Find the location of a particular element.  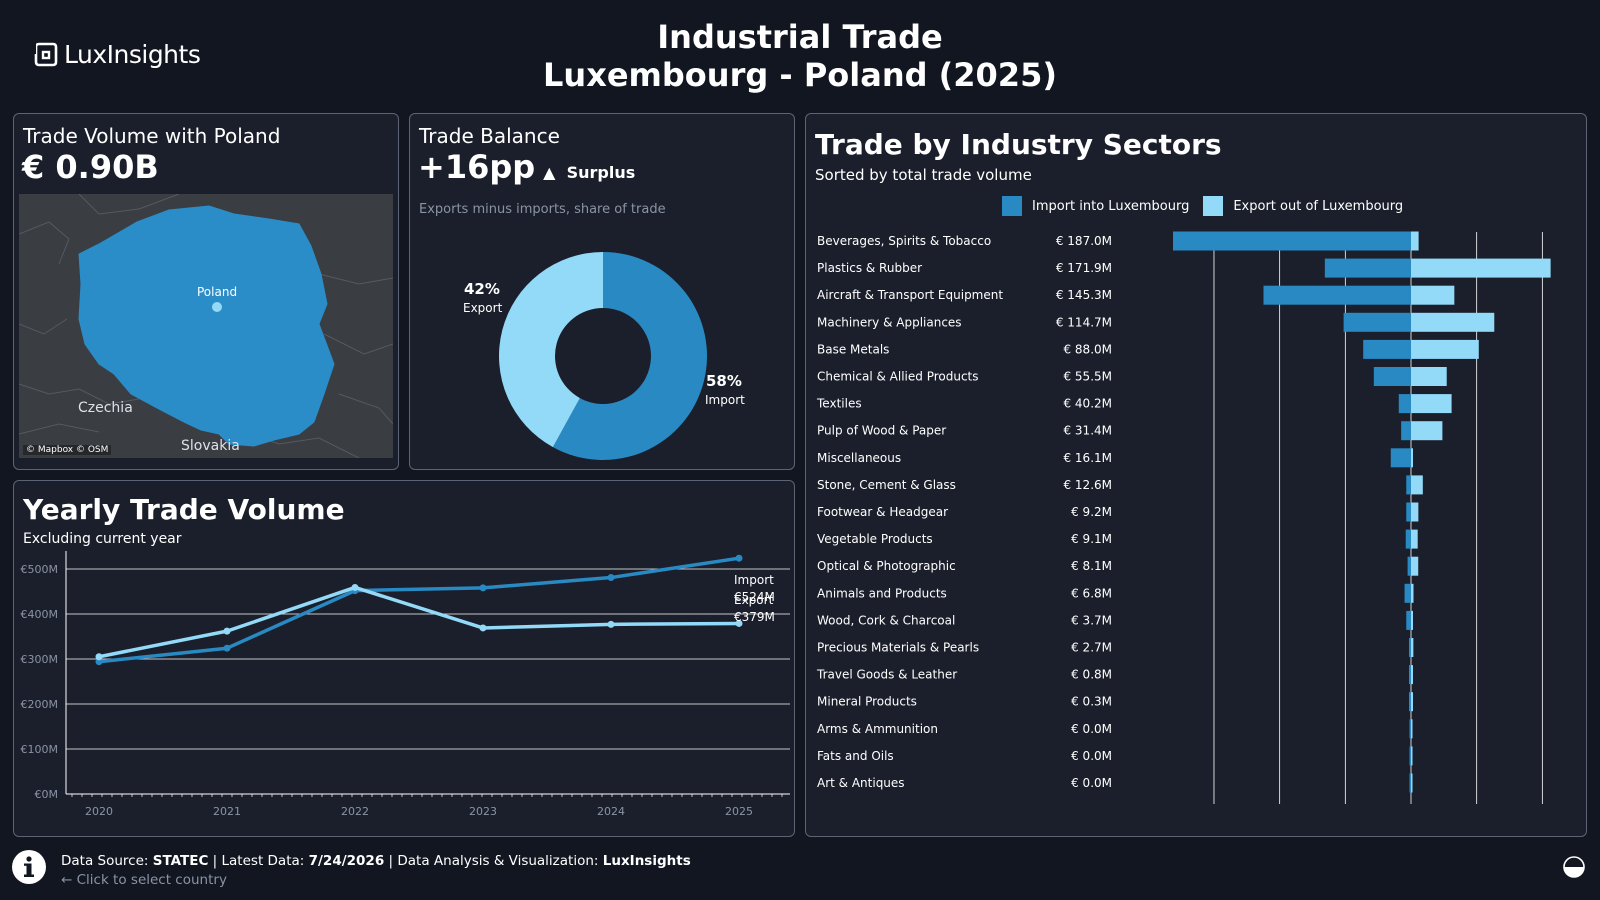

select-country-hint: ← Click to select country is located at coordinates (144, 880).